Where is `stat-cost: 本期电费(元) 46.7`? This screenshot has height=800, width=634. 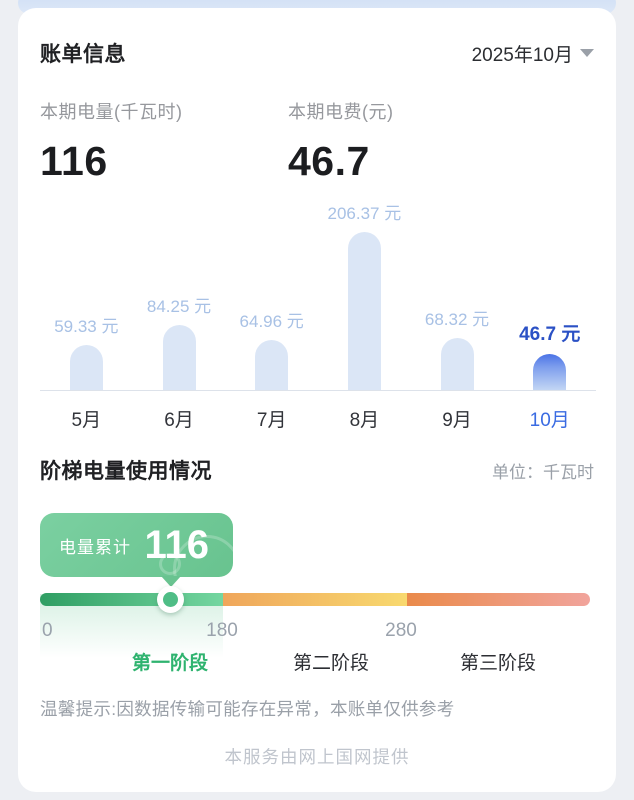 stat-cost: 本期电费(元) 46.7 is located at coordinates (412, 141).